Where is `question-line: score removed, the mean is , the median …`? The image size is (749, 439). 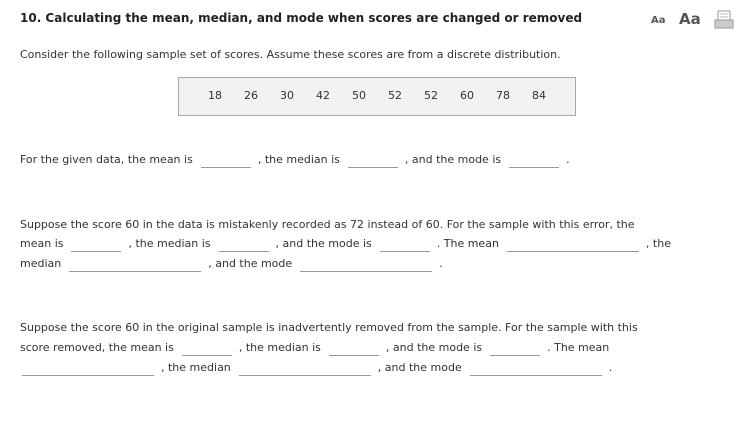 question-line: score removed, the mean is , the median … is located at coordinates (314, 348).